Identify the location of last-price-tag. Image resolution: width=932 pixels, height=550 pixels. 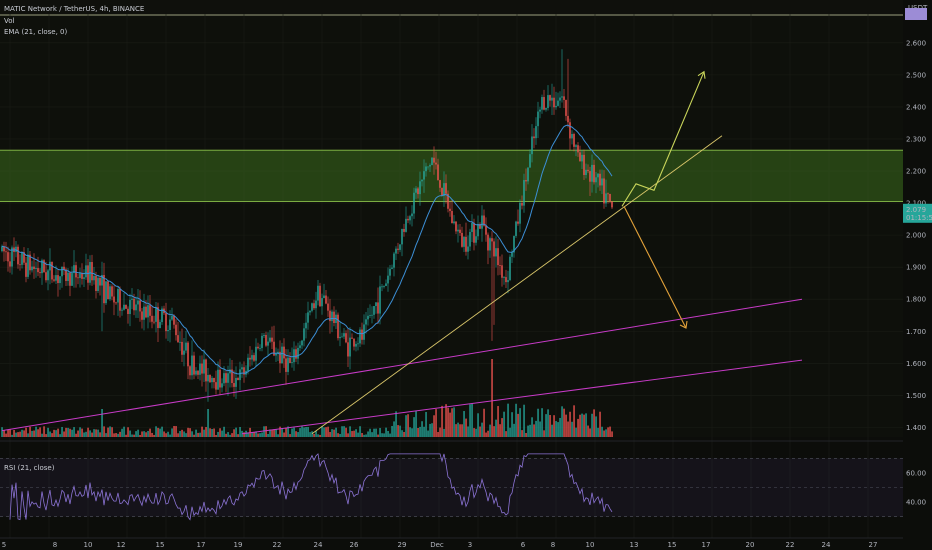
(917, 213).